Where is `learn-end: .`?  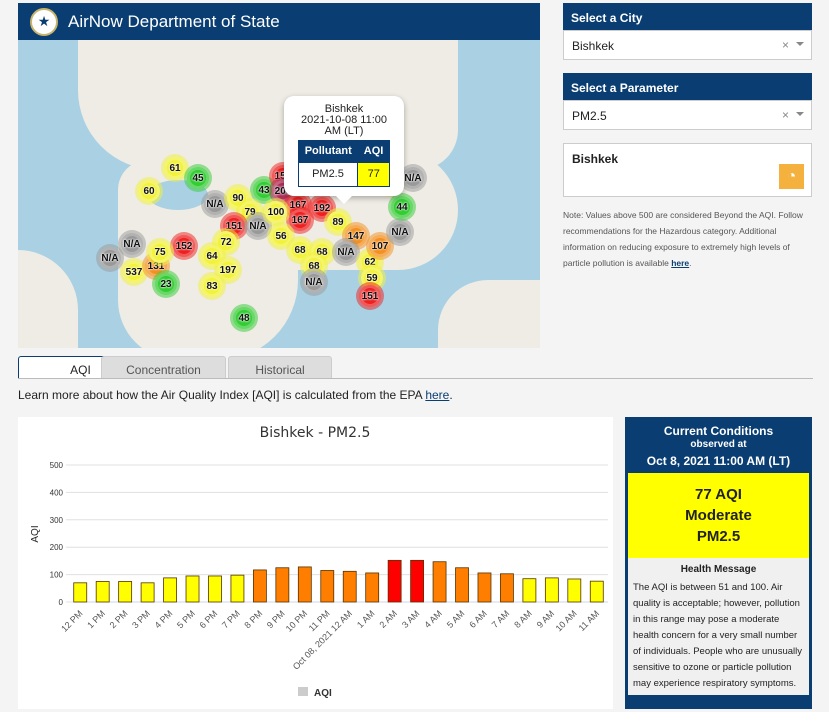
learn-end: . is located at coordinates (451, 395).